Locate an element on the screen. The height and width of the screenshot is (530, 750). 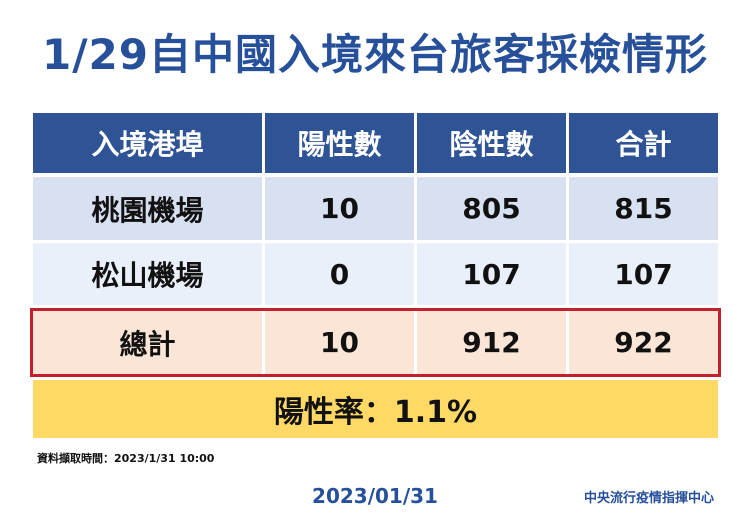
organization-name: 中央流行疫情指揮中心 is located at coordinates (648, 498).